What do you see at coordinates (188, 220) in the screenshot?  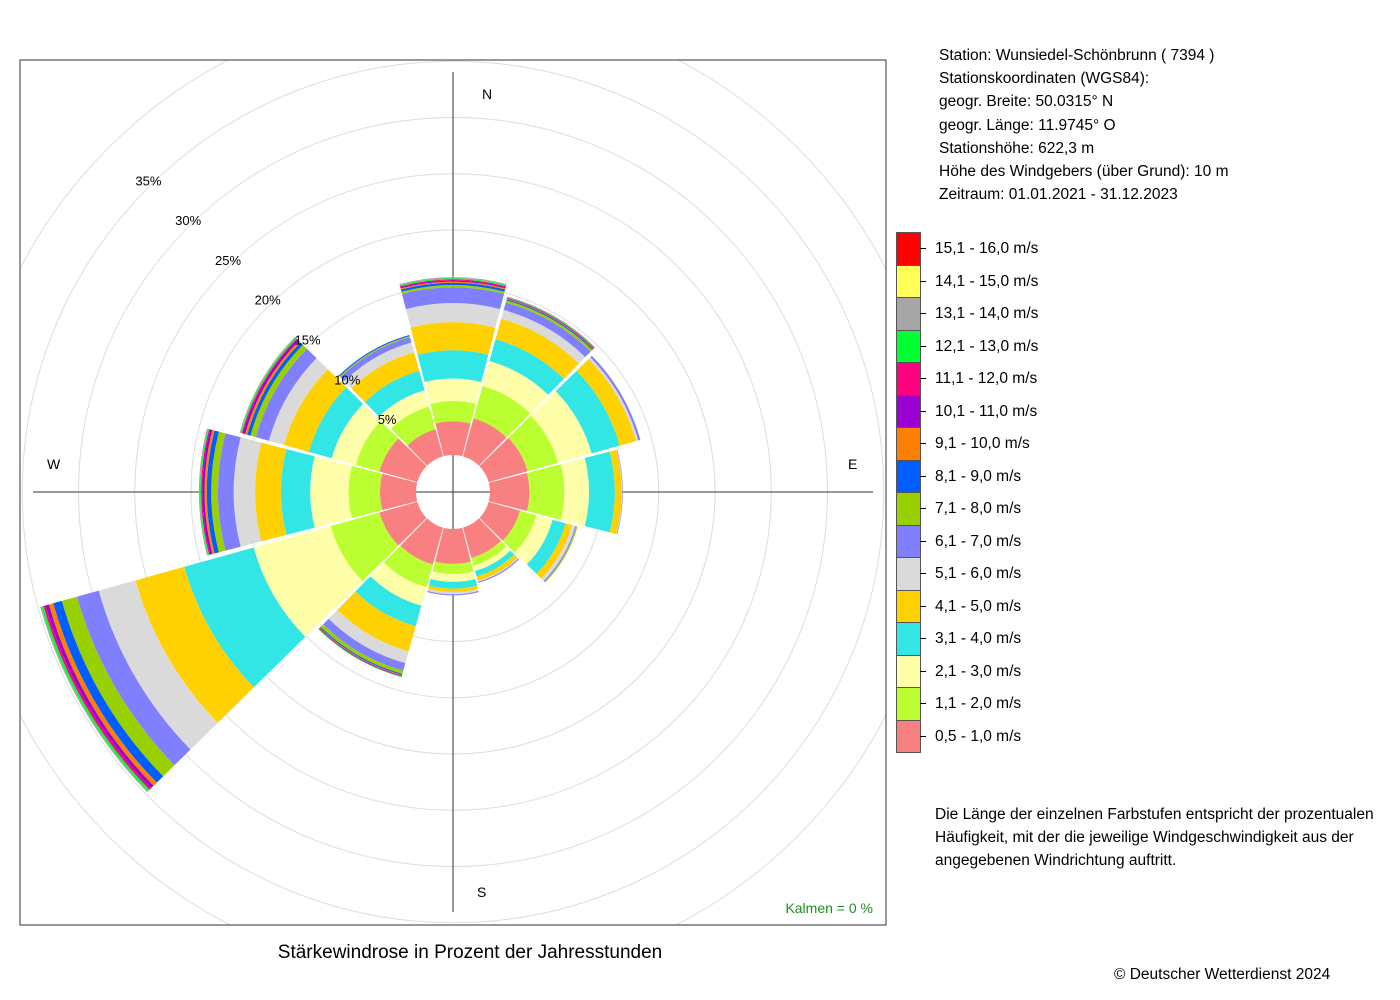 I see `ring-label: 30%` at bounding box center [188, 220].